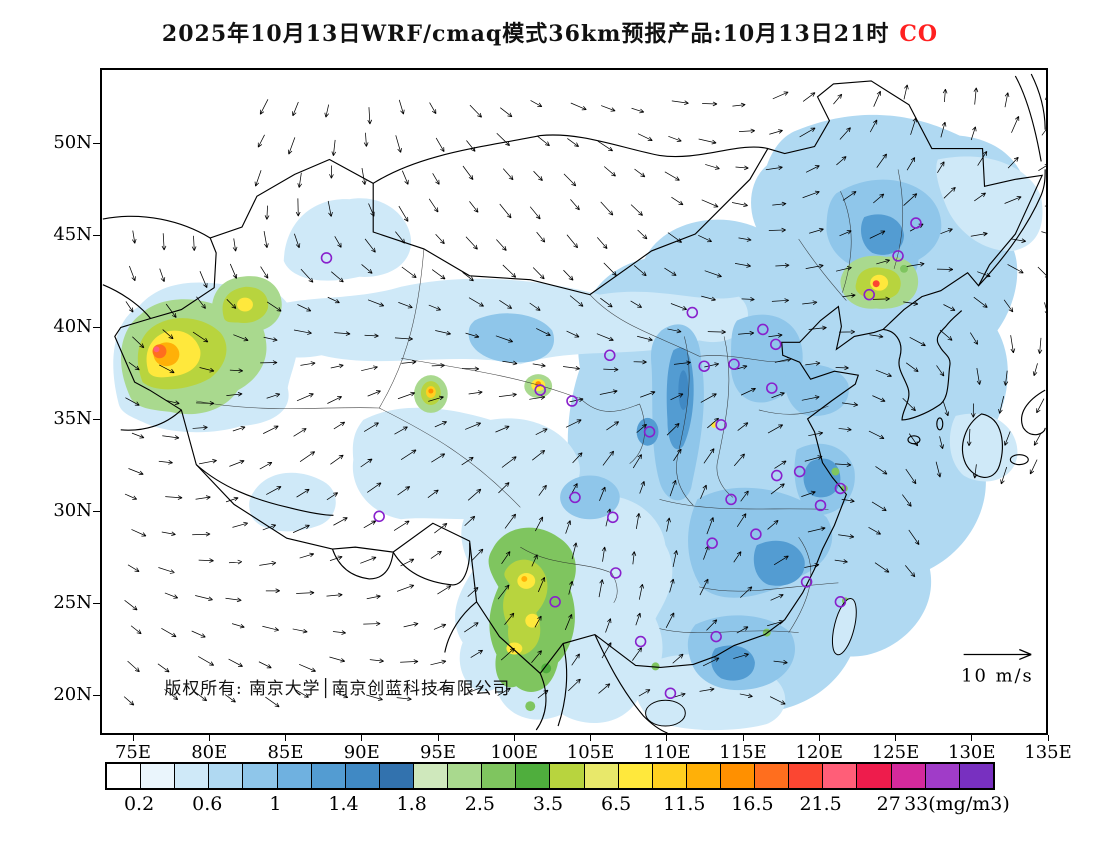  What do you see at coordinates (72, 326) in the screenshot?
I see `lat-tick-label: 40N` at bounding box center [72, 326].